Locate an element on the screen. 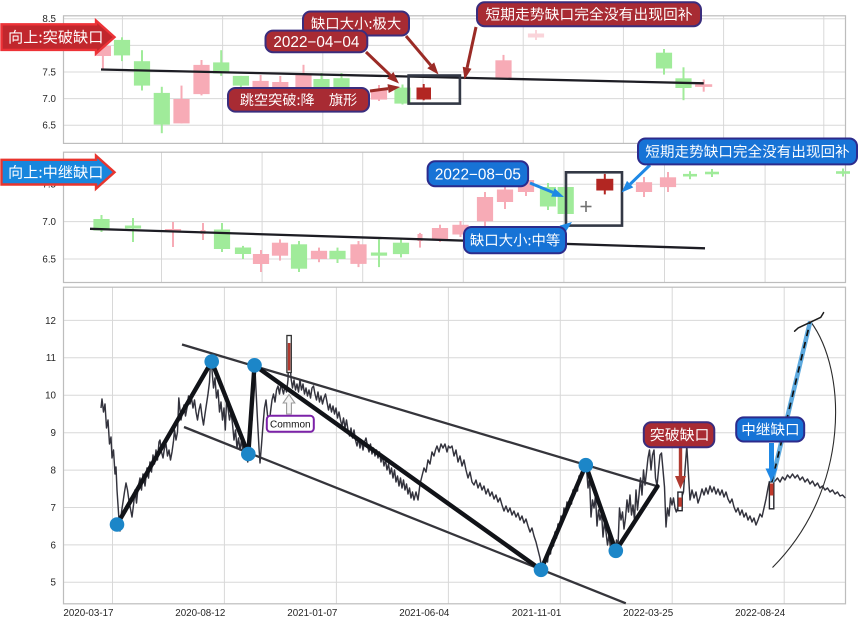 The width and height of the screenshot is (860, 627). svg-text: 2020-08-12 is located at coordinates (200, 613).